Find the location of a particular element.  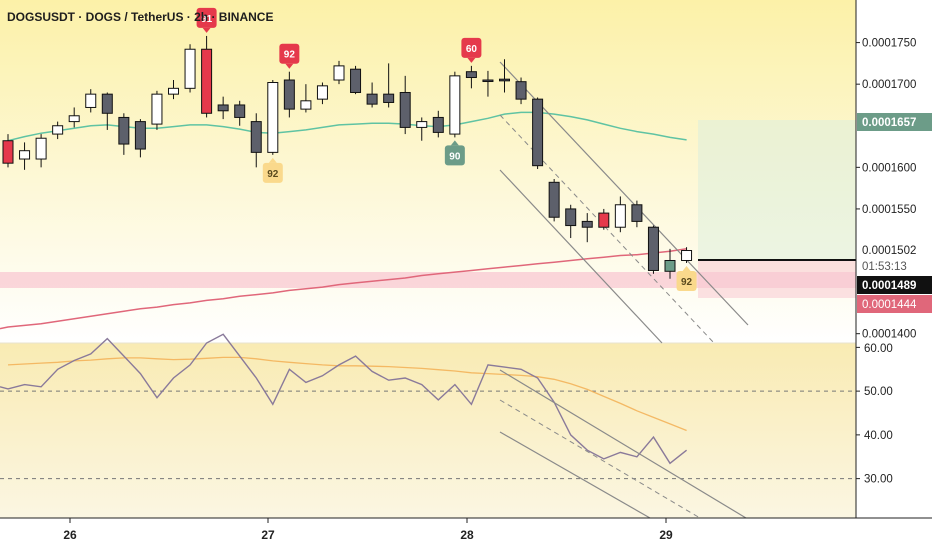

price-tick-label: 0.0001600 is located at coordinates (889, 168).